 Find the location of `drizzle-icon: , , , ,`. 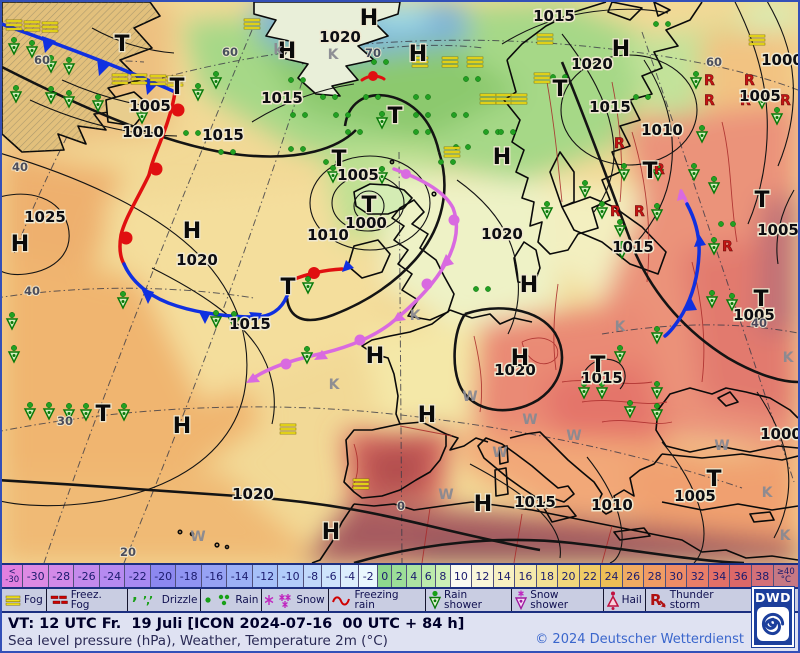

drizzle-icon: , , , , is located at coordinates (145, 600).